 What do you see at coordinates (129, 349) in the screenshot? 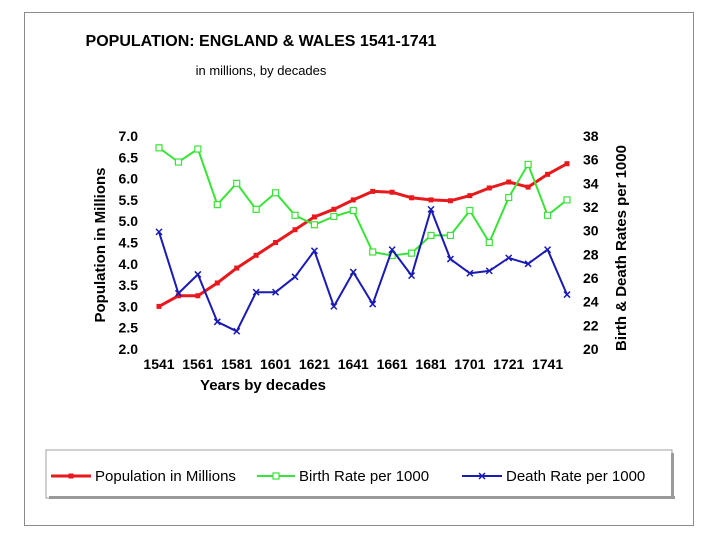
I see `left-y-tick-label: 2.0` at bounding box center [129, 349].